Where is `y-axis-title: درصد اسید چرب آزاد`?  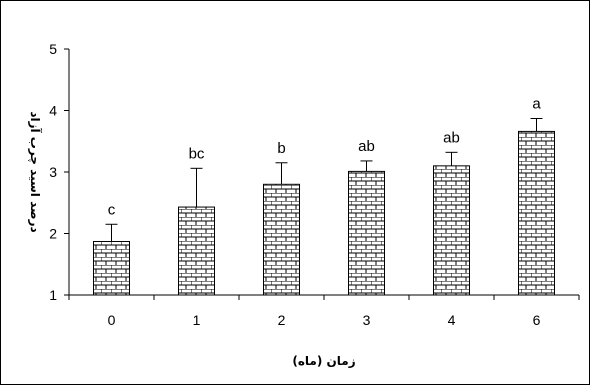
y-axis-title: درصد اسید چرب آزاد is located at coordinates (35, 171).